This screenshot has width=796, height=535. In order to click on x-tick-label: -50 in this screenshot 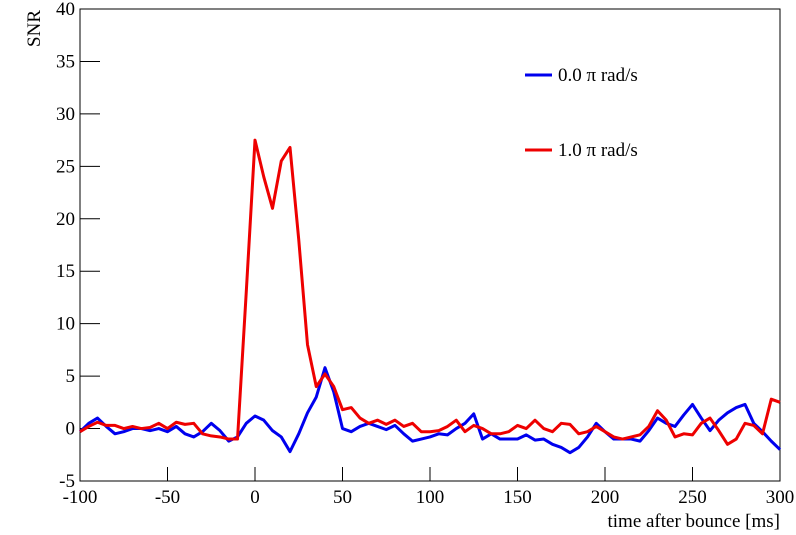, I will do `click(167, 497)`.